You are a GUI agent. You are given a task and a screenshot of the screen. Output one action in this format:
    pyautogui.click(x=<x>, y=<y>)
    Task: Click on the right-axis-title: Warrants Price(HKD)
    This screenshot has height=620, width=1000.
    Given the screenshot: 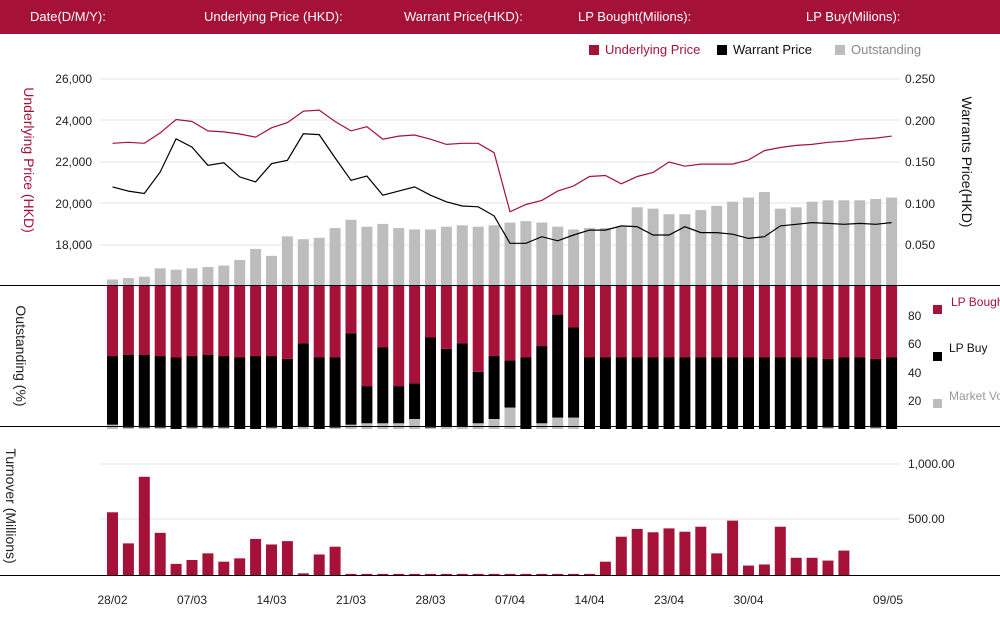 What is the action you would take?
    pyautogui.click(x=967, y=162)
    